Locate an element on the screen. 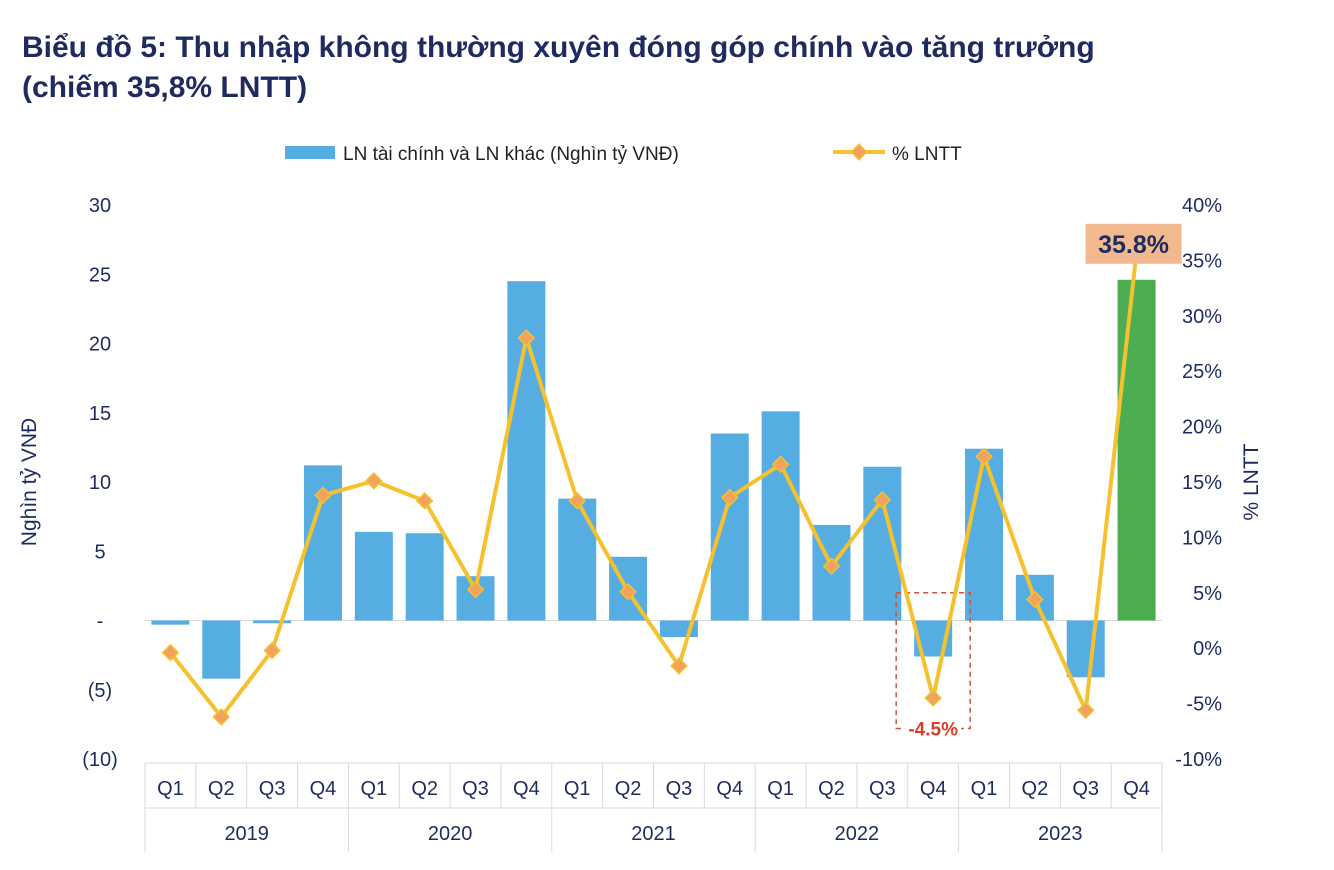 The width and height of the screenshot is (1334, 870). annotation-dashed-box: -4.5% is located at coordinates (933, 666).